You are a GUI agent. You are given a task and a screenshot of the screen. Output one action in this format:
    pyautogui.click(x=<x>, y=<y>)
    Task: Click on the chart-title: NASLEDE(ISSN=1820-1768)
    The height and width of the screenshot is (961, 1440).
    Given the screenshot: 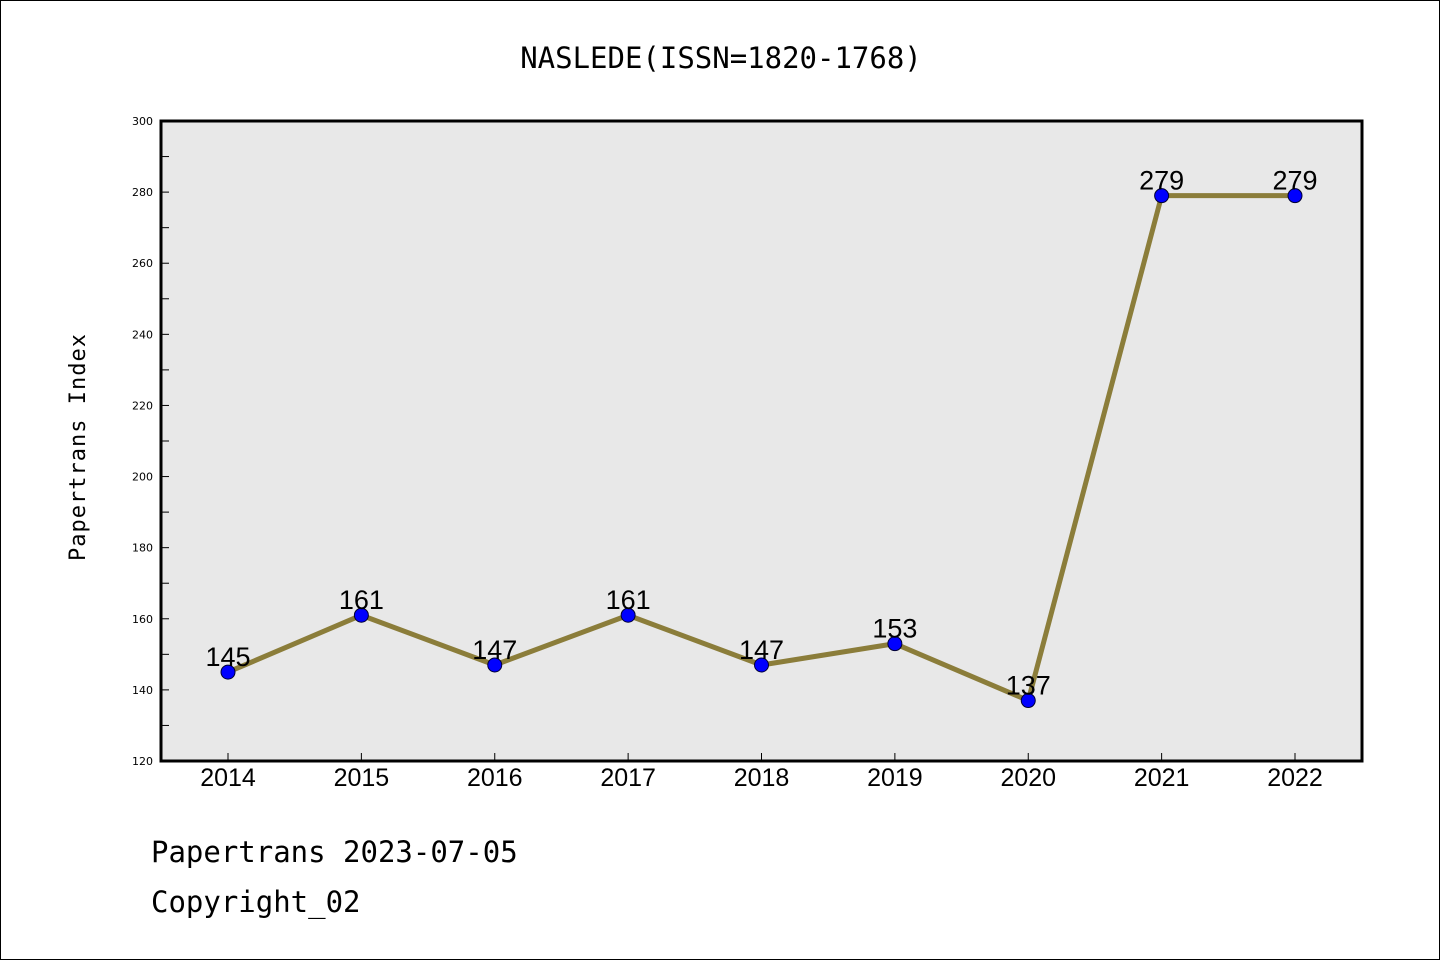 What is the action you would take?
    pyautogui.click(x=721, y=58)
    